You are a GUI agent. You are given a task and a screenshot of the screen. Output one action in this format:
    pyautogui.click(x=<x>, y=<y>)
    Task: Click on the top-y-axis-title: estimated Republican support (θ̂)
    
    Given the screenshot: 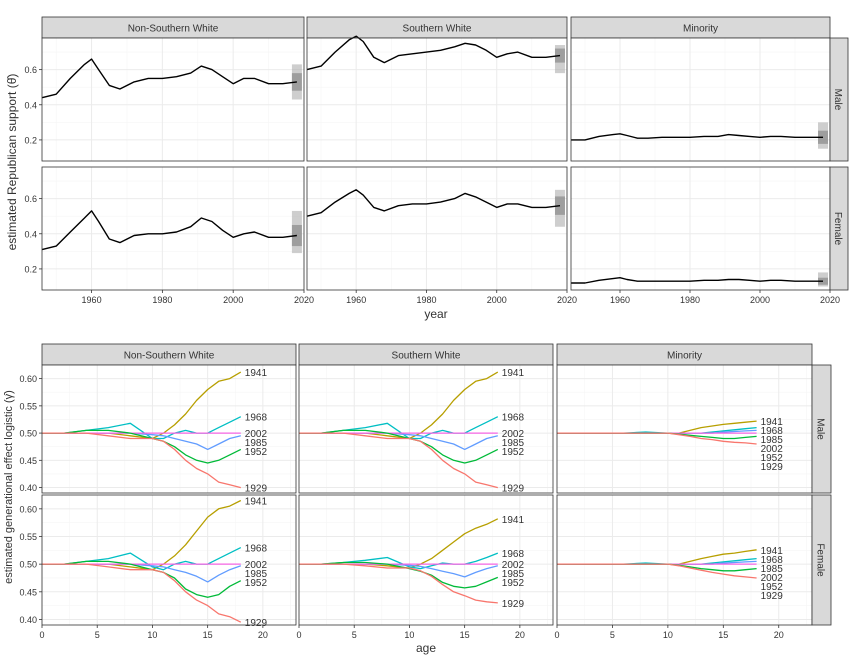 What is the action you would take?
    pyautogui.click(x=12, y=162)
    